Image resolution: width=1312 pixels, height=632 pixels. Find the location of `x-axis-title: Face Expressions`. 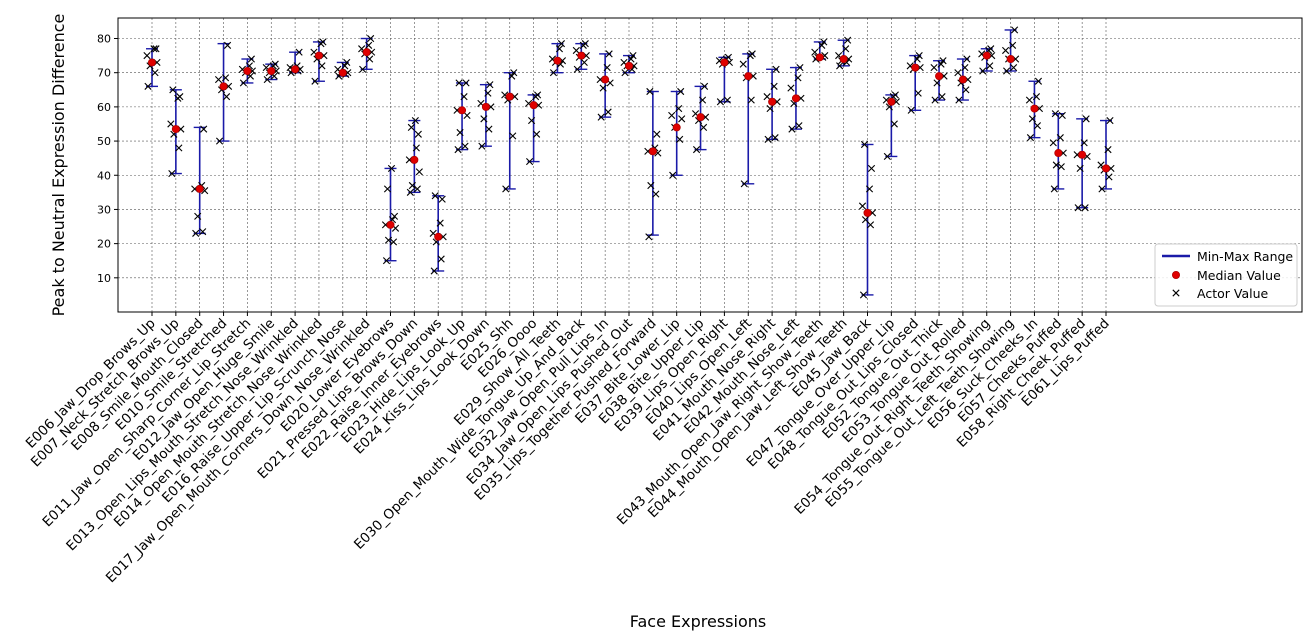

x-axis-title: Face Expressions is located at coordinates (698, 621).